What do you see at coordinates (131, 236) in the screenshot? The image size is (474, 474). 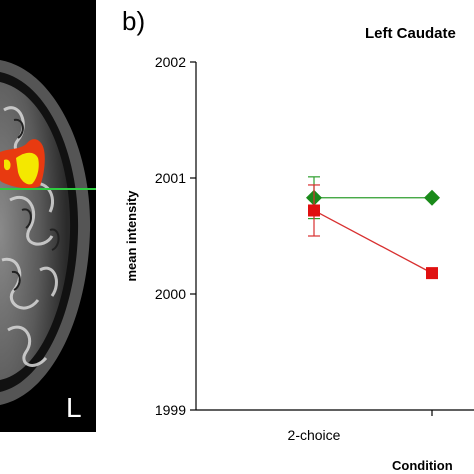 I see `y-axis-label: mean intensity` at bounding box center [131, 236].